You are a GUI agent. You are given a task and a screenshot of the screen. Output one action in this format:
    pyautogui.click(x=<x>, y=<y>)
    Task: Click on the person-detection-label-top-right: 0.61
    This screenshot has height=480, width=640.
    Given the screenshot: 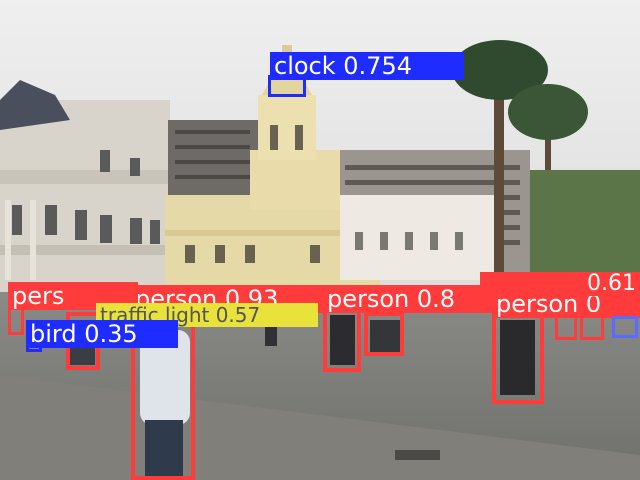 What is the action you would take?
    pyautogui.click(x=560, y=284)
    